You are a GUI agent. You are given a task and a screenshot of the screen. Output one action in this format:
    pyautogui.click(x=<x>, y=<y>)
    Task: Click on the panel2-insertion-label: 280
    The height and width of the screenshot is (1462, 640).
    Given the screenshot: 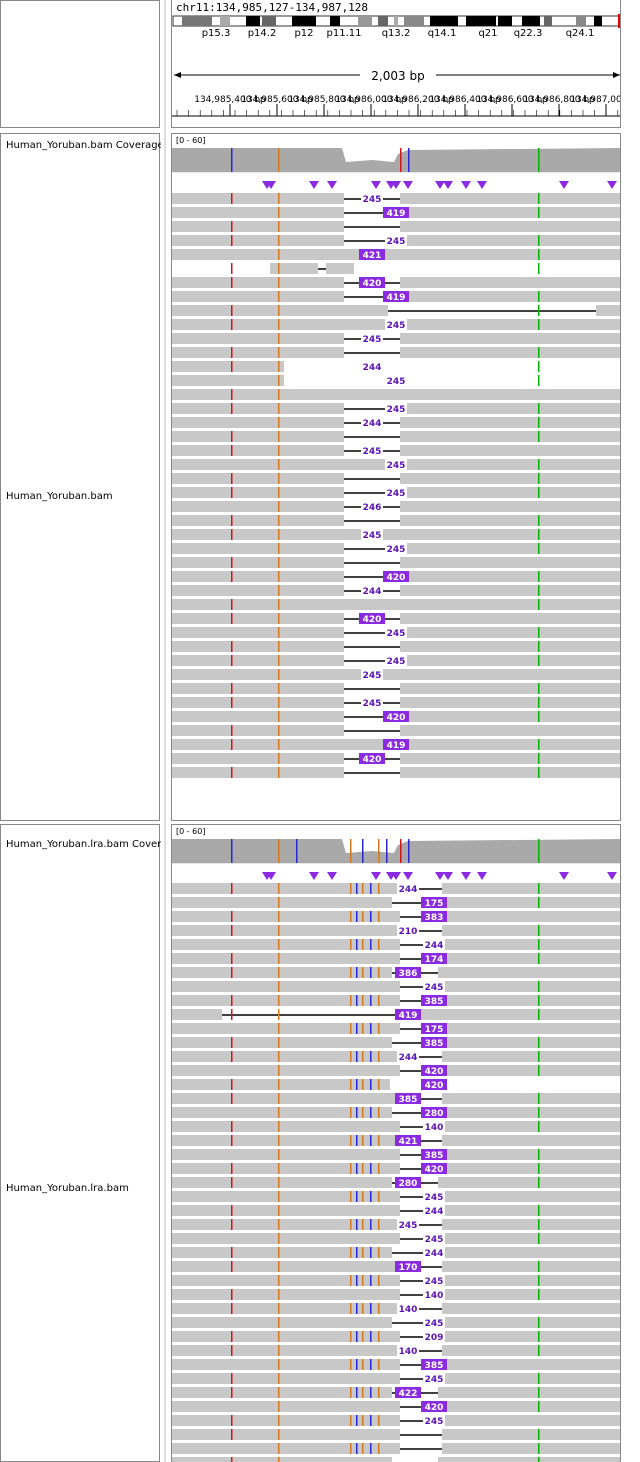 What is the action you would take?
    pyautogui.click(x=408, y=1184)
    